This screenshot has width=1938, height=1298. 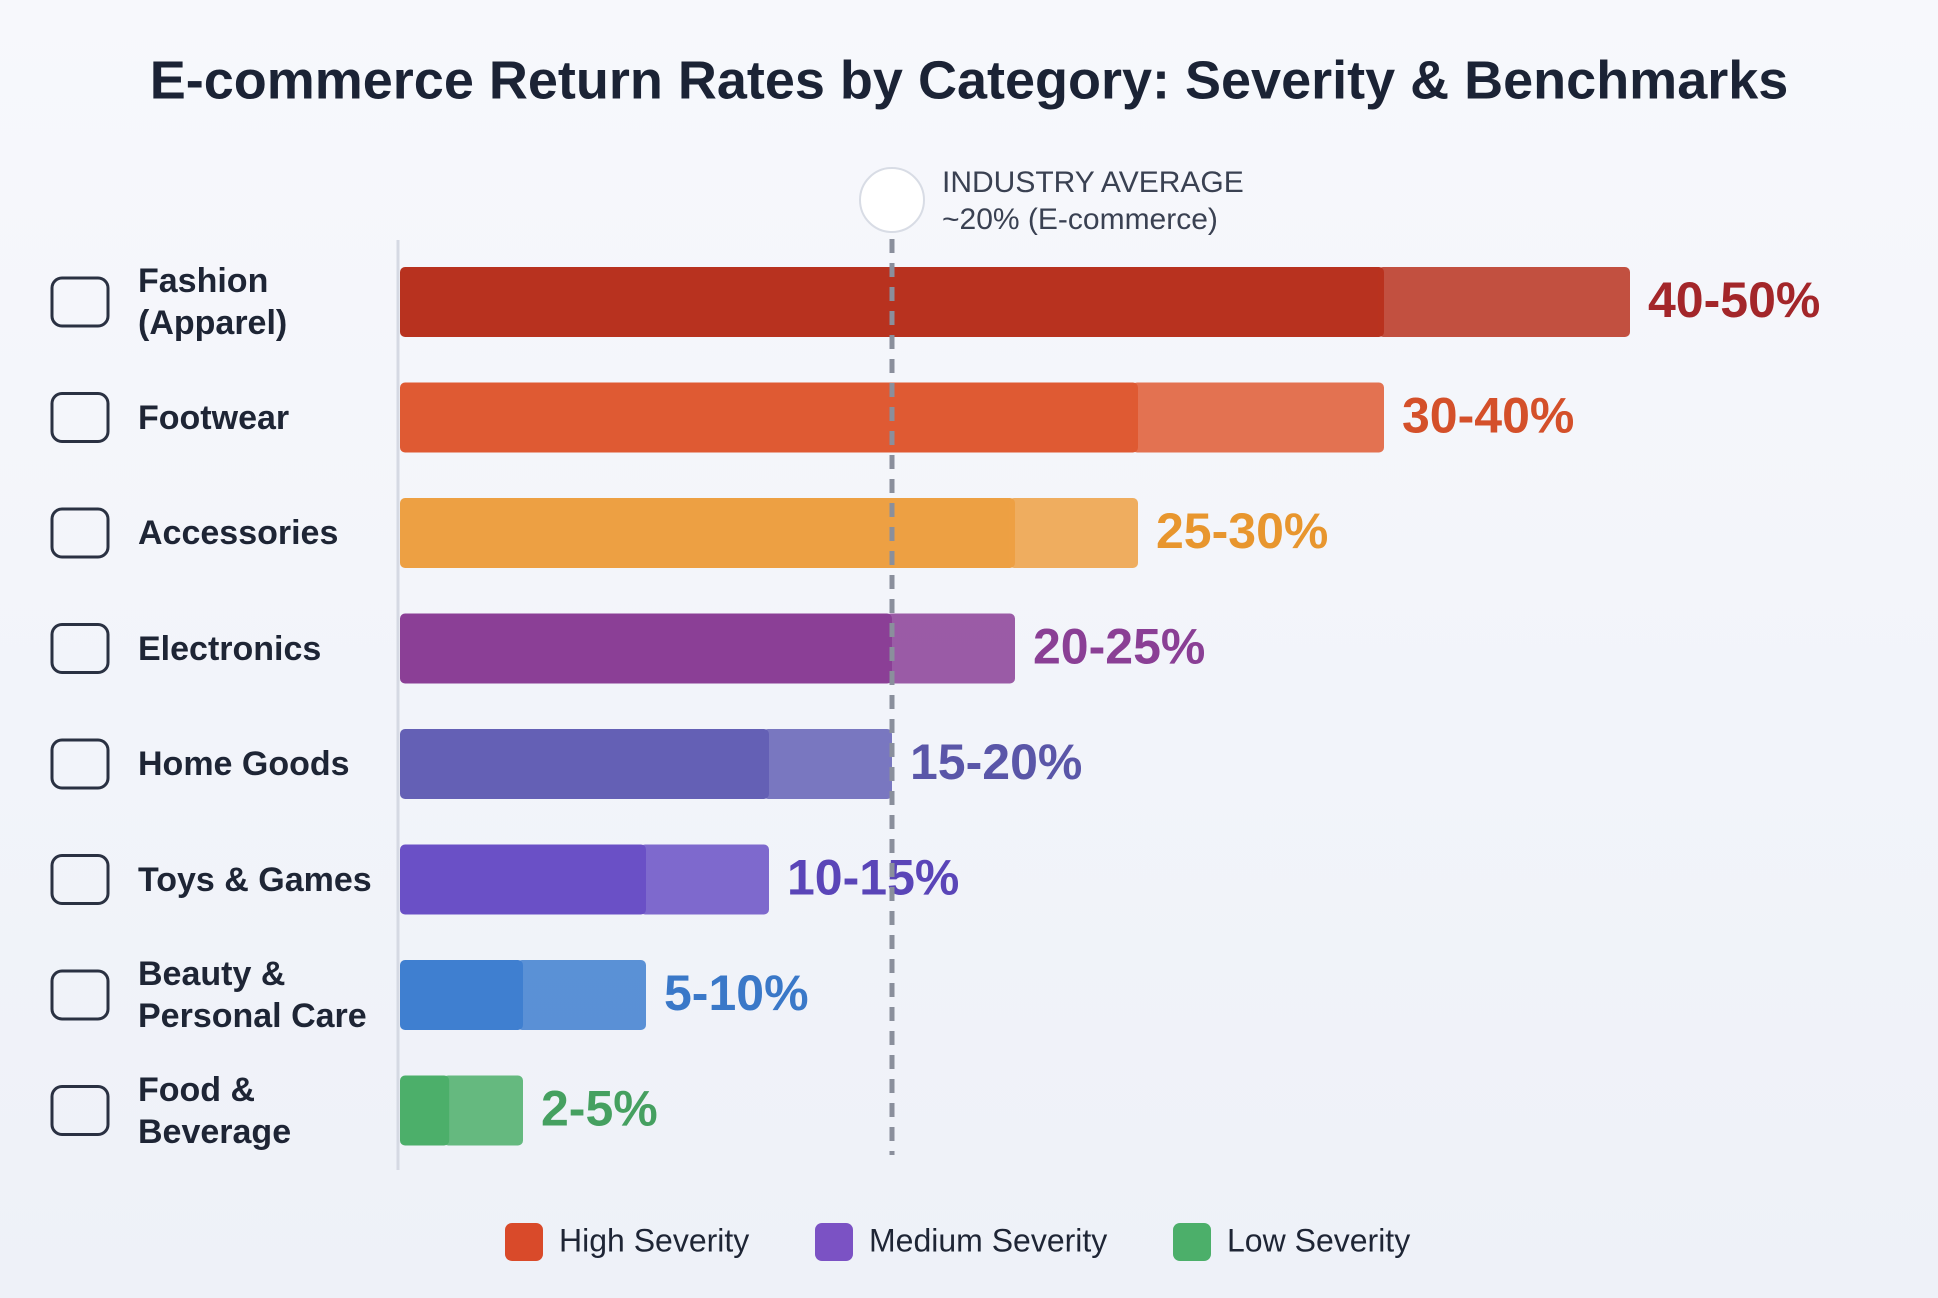 What do you see at coordinates (1080, 219) in the screenshot?
I see `reference-text: ~20% (E-commerce)` at bounding box center [1080, 219].